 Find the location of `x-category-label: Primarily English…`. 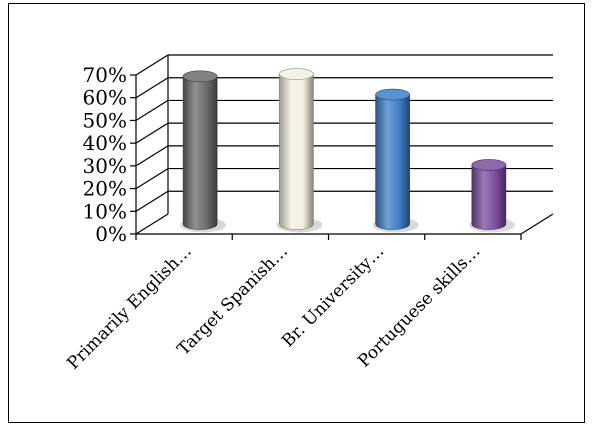

x-category-label: Primarily English… is located at coordinates (129, 307).